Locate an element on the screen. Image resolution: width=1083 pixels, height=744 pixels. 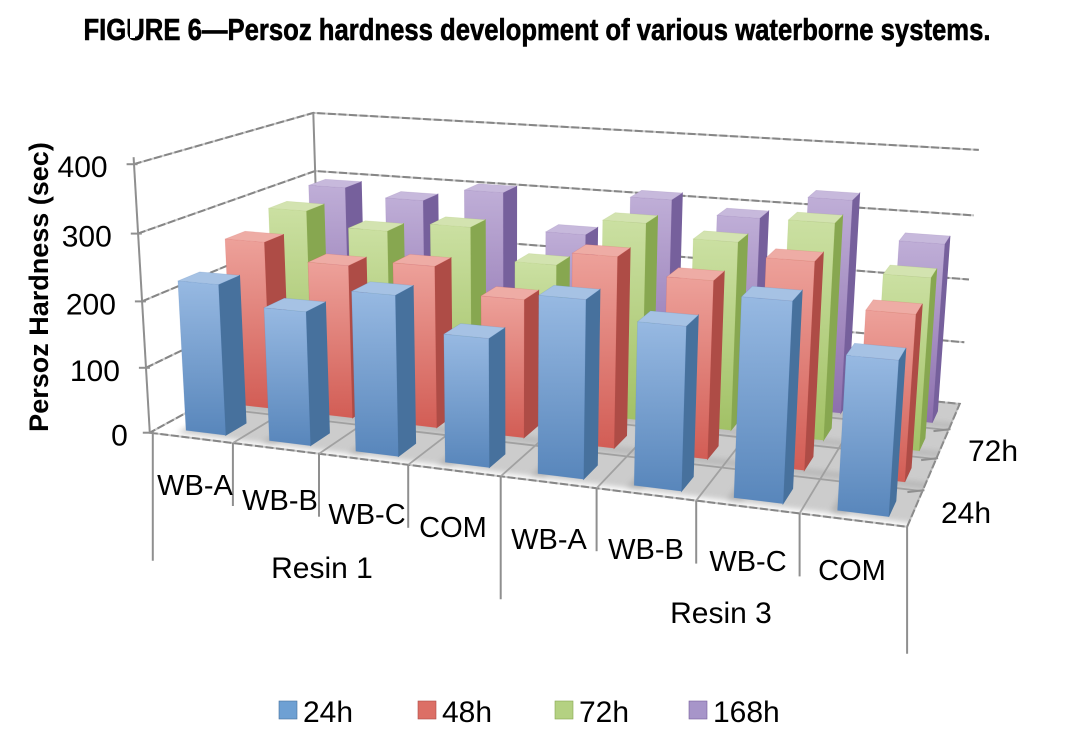
svg-text: 100 is located at coordinates (95, 371).